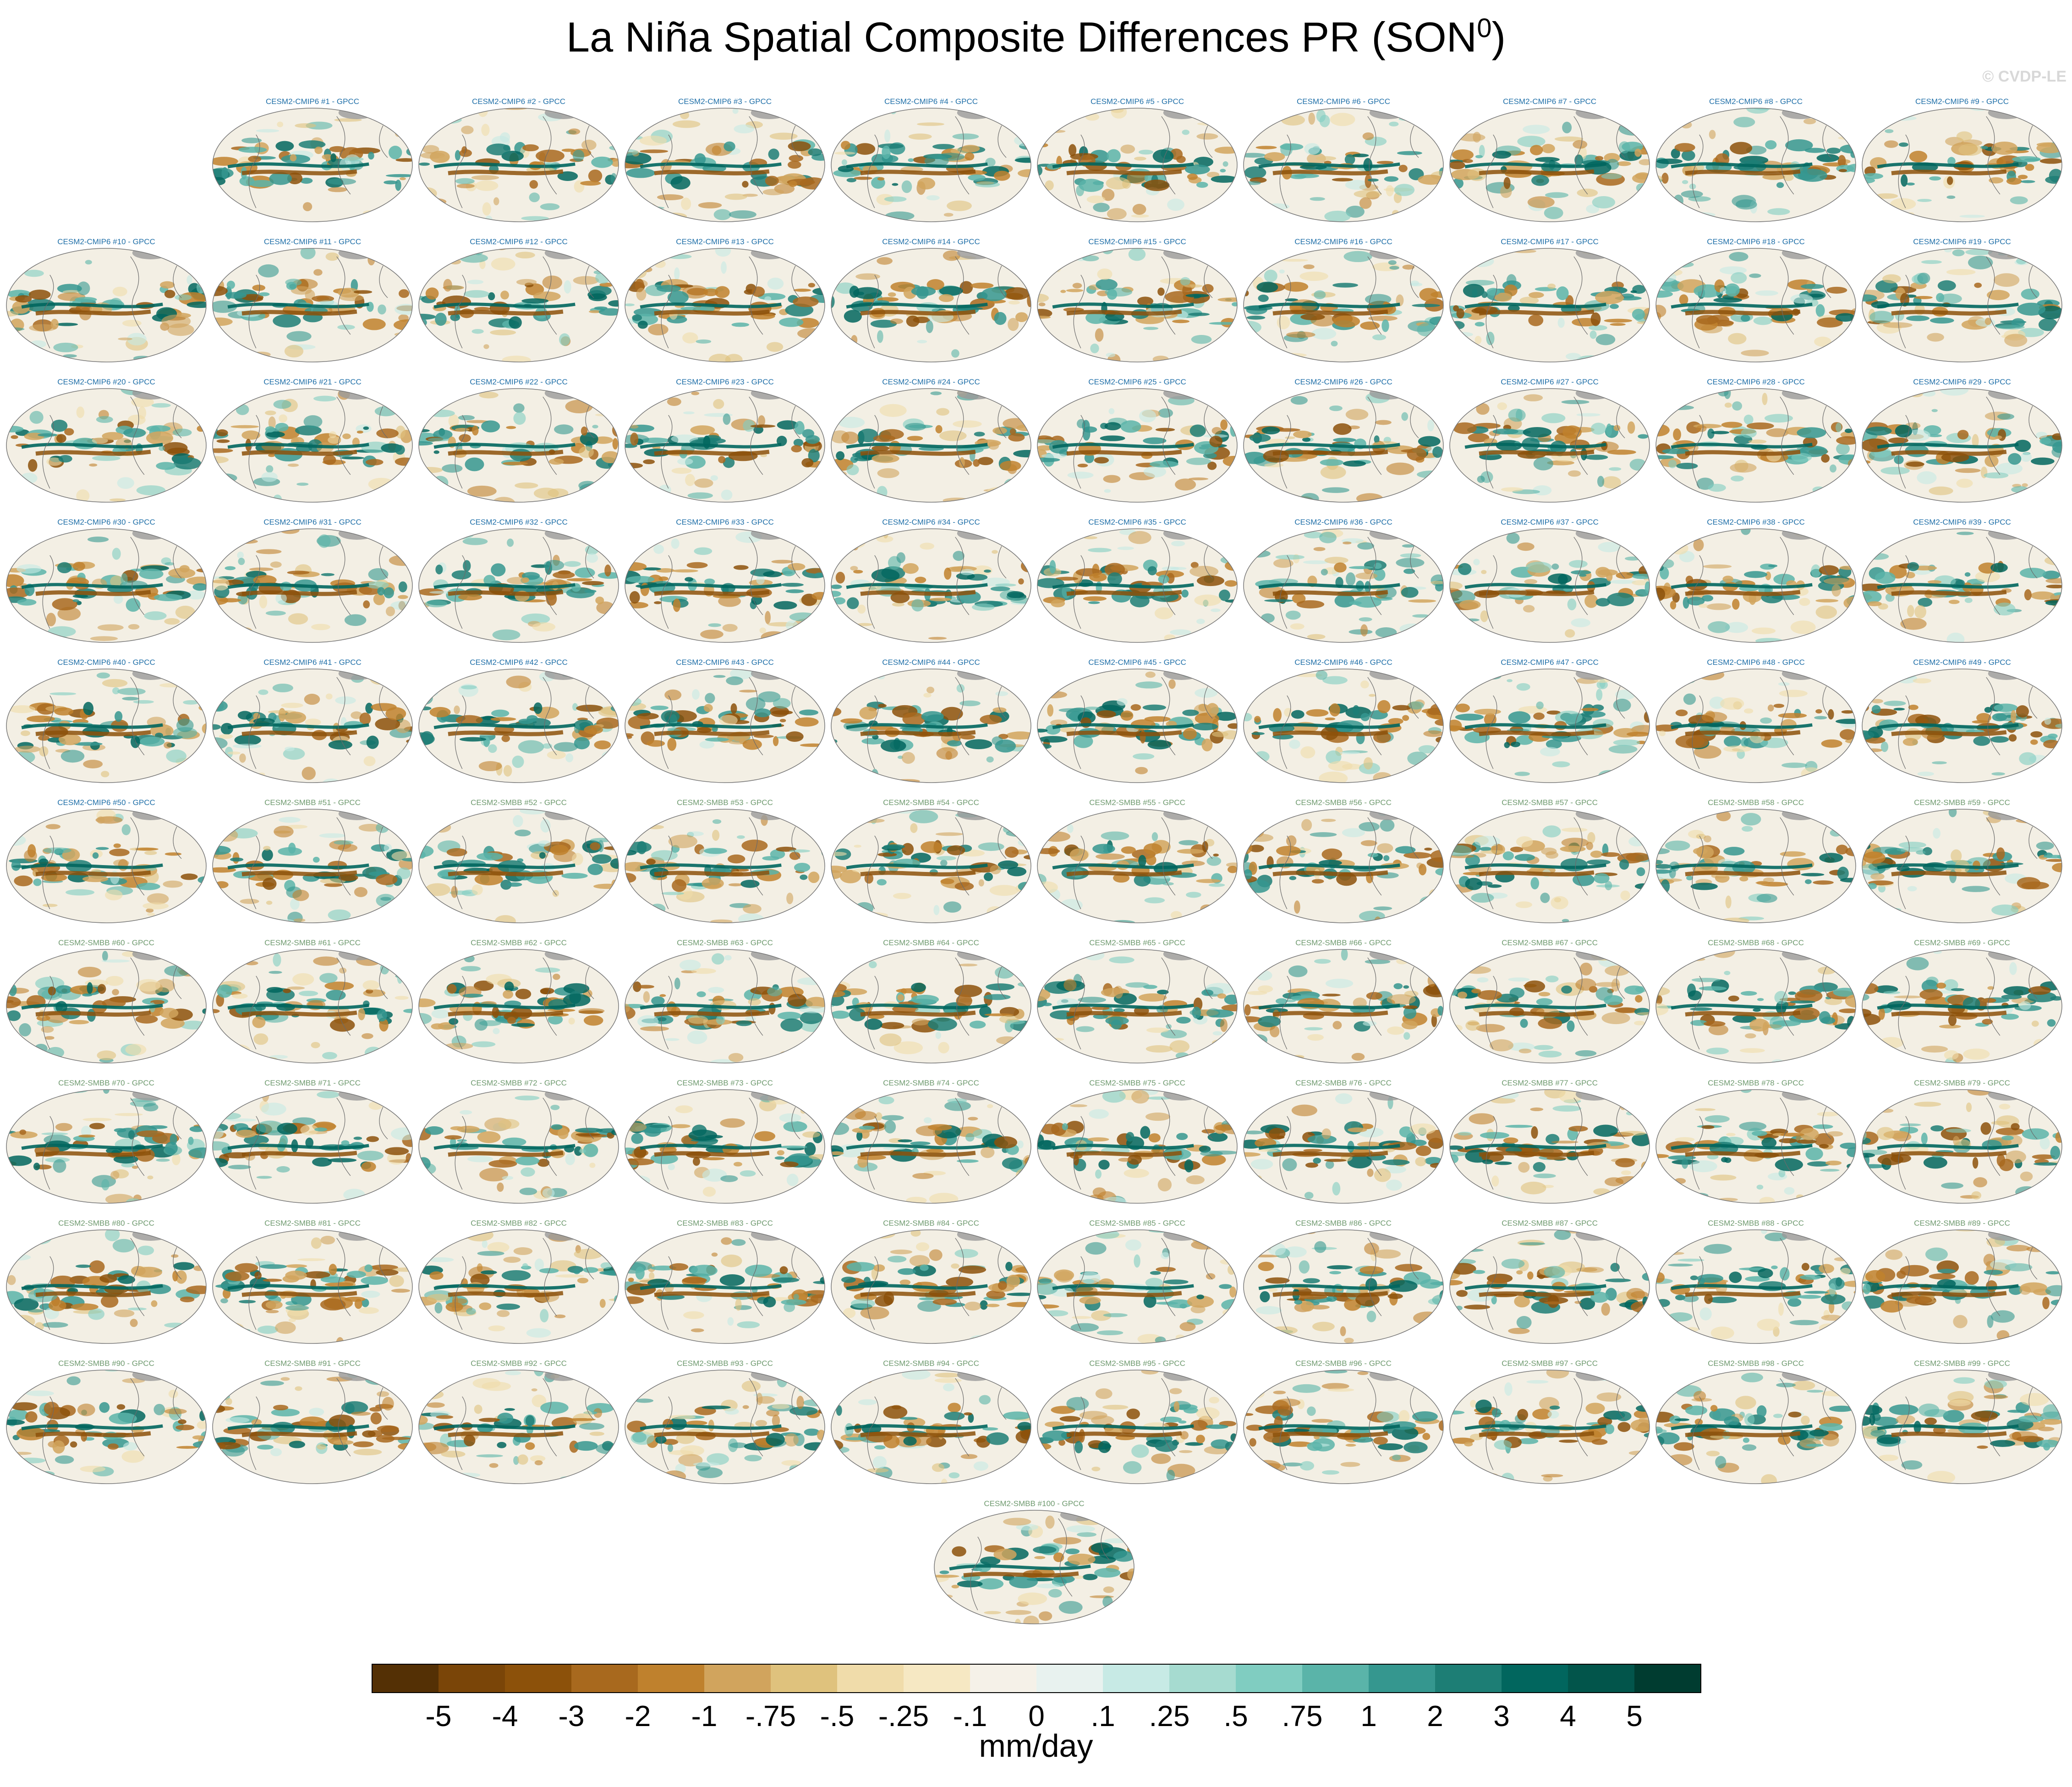  Describe the element at coordinates (1137, 241) in the screenshot. I see `panel-title: CESM2-CMIP6 #15 - GPCC` at that location.